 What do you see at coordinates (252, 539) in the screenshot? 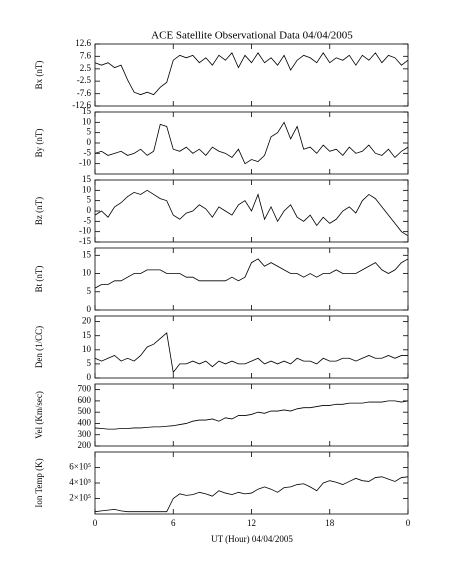
I see `x-axis-label: UT (Hour) 04/04/2005` at bounding box center [252, 539].